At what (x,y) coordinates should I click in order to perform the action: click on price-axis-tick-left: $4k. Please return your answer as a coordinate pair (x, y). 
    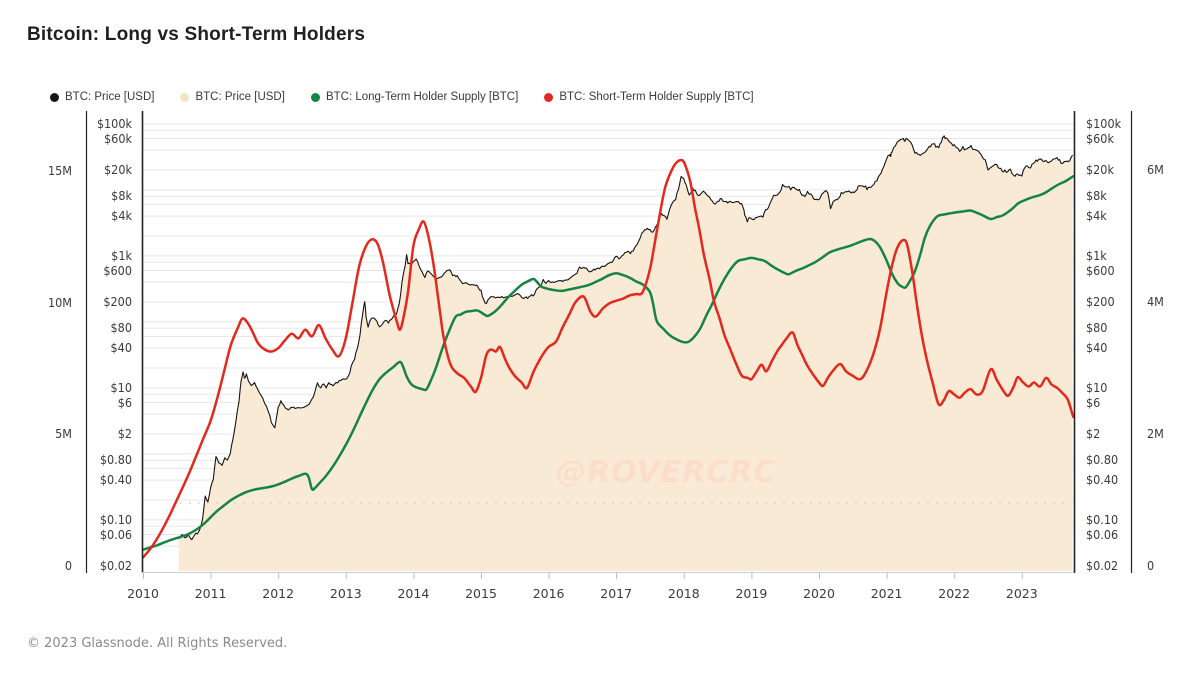
    Looking at the image, I should click on (121, 216).